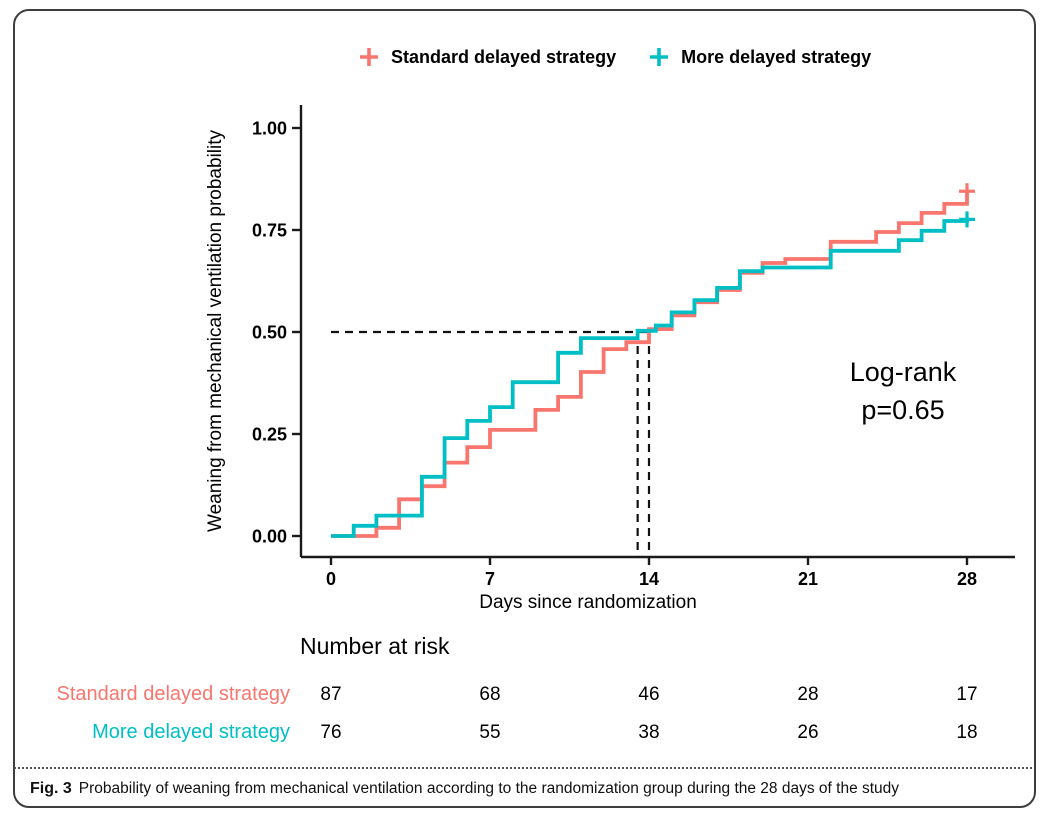 This screenshot has width=1048, height=817. Describe the element at coordinates (903, 391) in the screenshot. I see `logrank-annotation: Log-rank p=0.65` at that location.